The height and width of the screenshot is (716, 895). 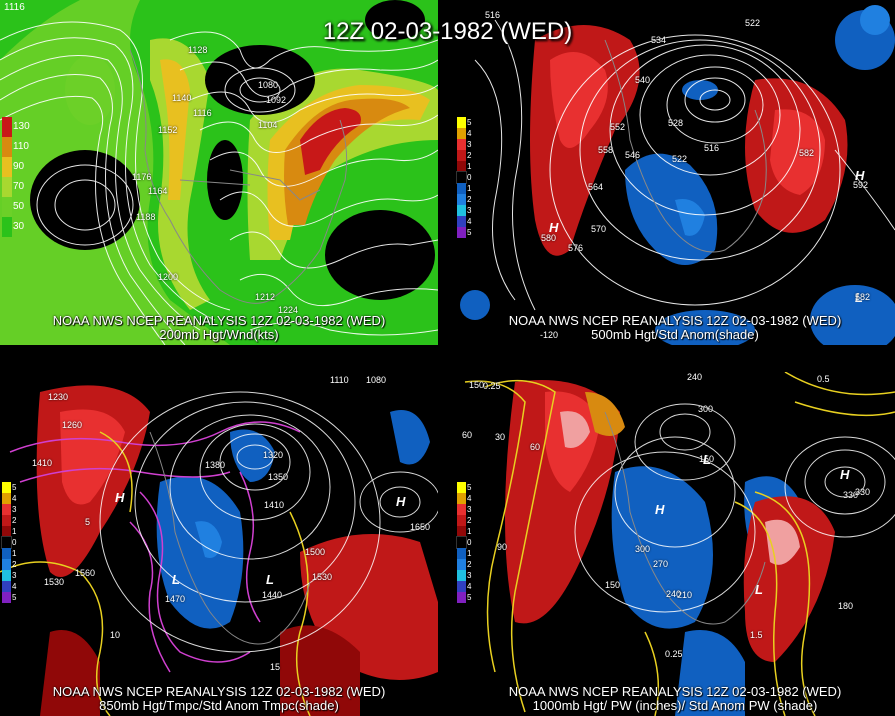 I want to click on caption-line2: 500mb Hgt/Std Anom(shade), so click(x=675, y=334).